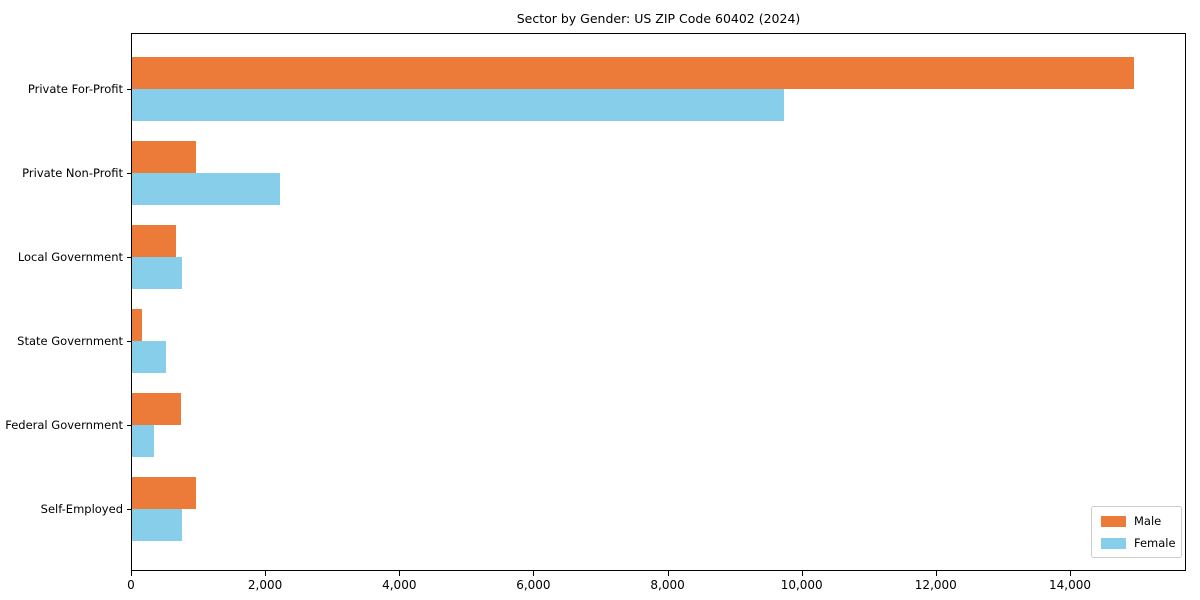  What do you see at coordinates (70, 341) in the screenshot?
I see `y-tick-label-state-government: State Government` at bounding box center [70, 341].